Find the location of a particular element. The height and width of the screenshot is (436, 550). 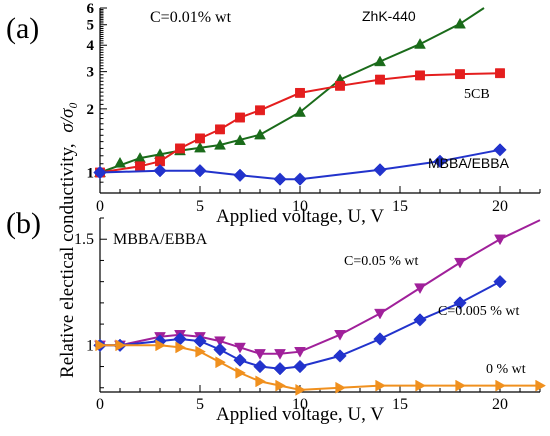

panel-0-y-tick-label: 2 is located at coordinates (91, 110).